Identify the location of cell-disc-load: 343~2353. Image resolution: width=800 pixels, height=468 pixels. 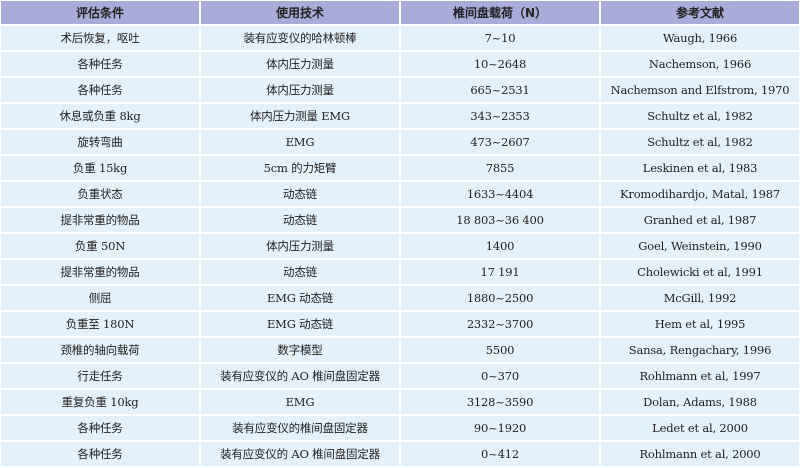
(500, 116).